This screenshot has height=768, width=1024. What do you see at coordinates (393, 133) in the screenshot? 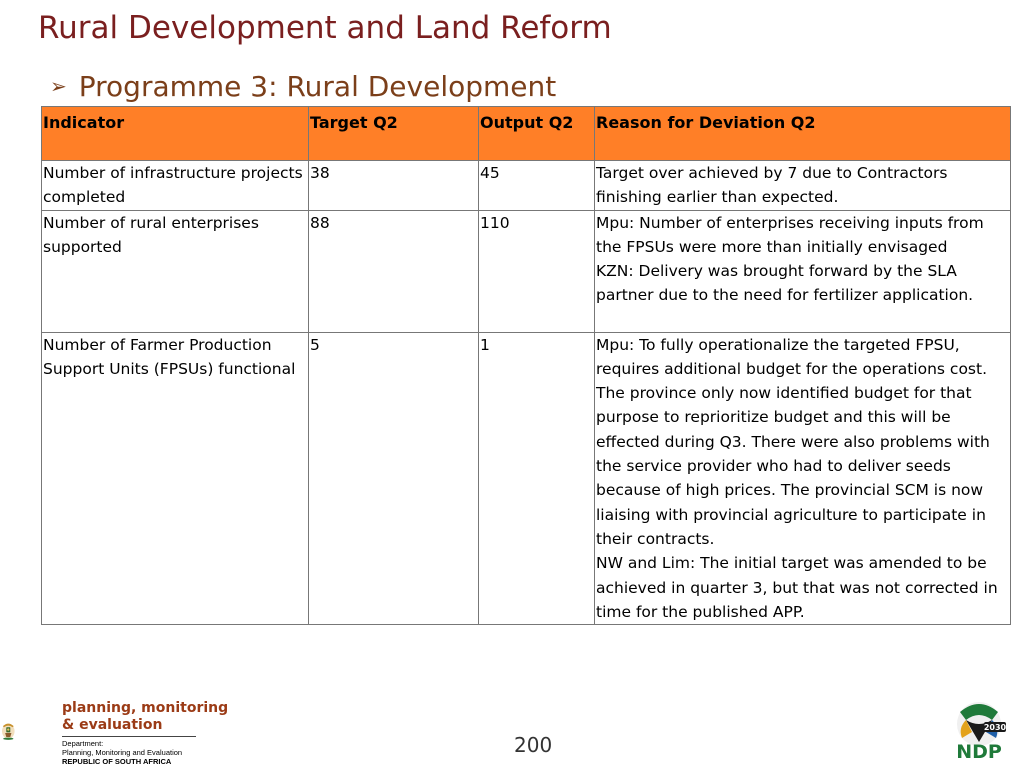
I see `header-target: Target Q2` at bounding box center [393, 133].